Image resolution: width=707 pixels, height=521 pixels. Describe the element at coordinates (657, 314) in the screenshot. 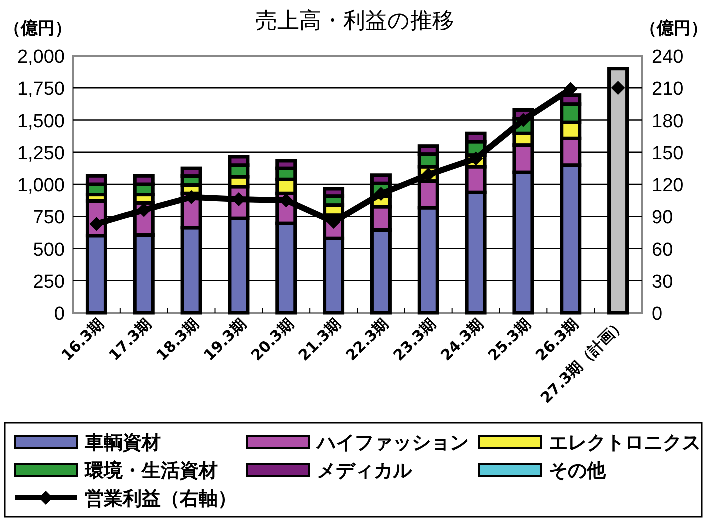

I see `y2-tick-label: 0` at that location.